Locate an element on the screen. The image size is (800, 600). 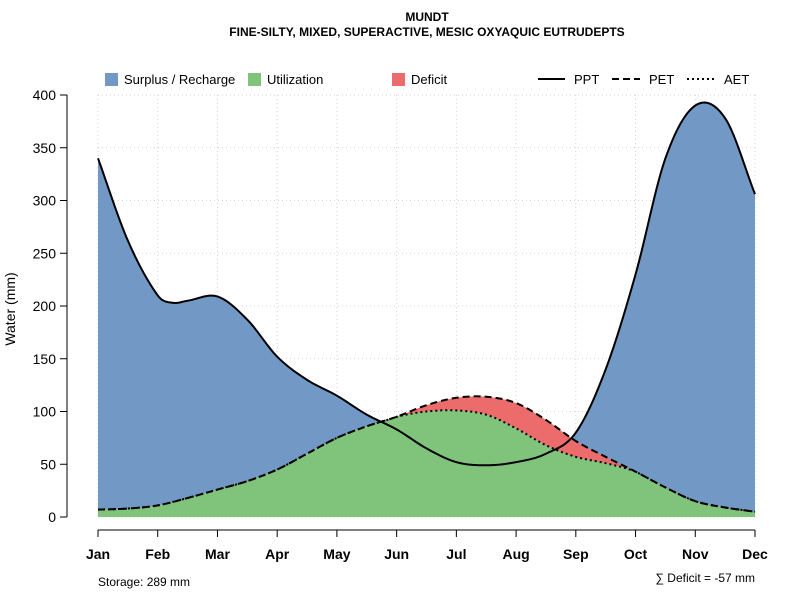
x-tick-label: Jul is located at coordinates (456, 554).